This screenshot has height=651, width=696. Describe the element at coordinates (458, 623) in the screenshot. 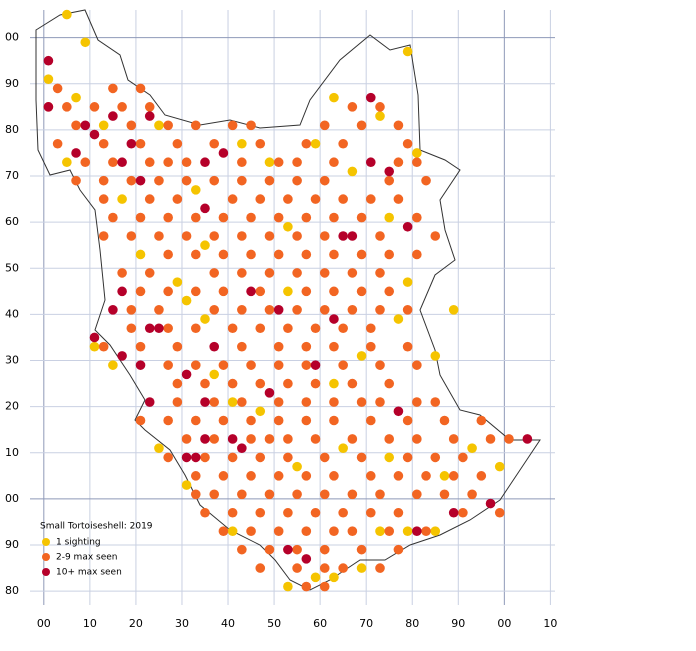

I see `x-tick-label: 90` at that location.